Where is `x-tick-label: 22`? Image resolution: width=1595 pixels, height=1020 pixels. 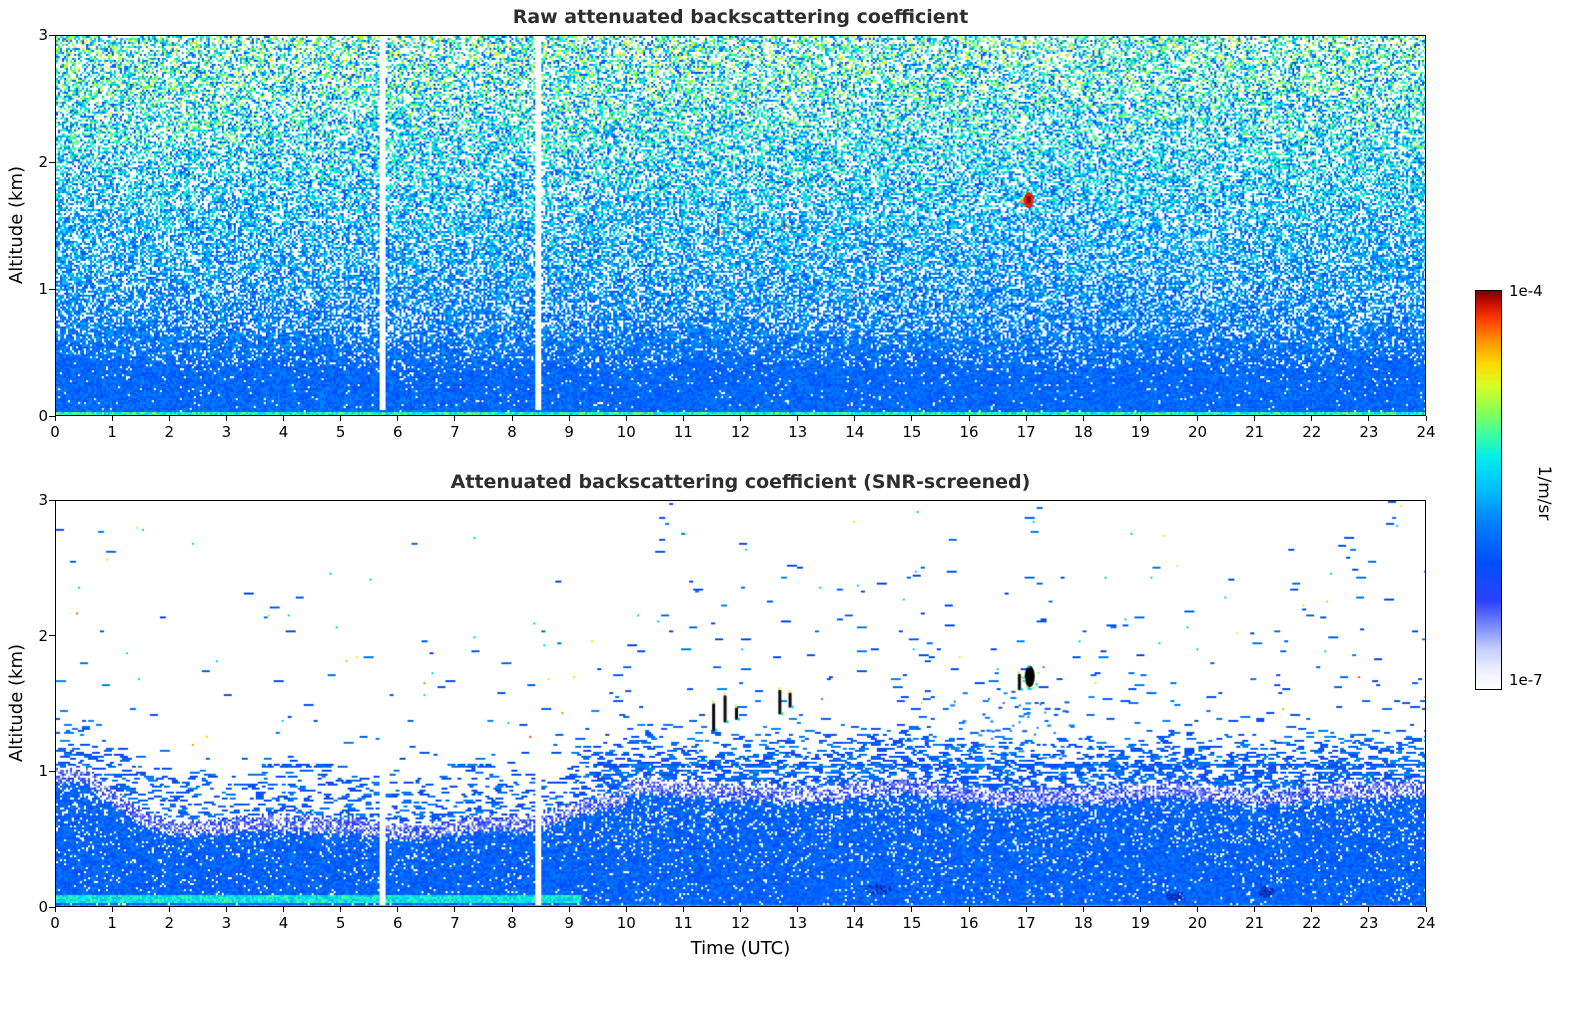 x-tick-label: 22 is located at coordinates (1312, 432).